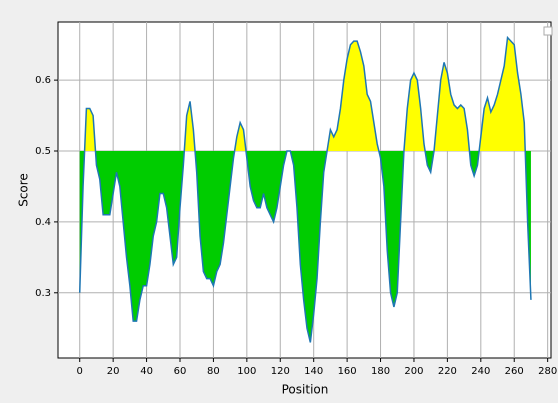  Describe the element at coordinates (213, 371) in the screenshot. I see `x-tick-label: 80` at that location.